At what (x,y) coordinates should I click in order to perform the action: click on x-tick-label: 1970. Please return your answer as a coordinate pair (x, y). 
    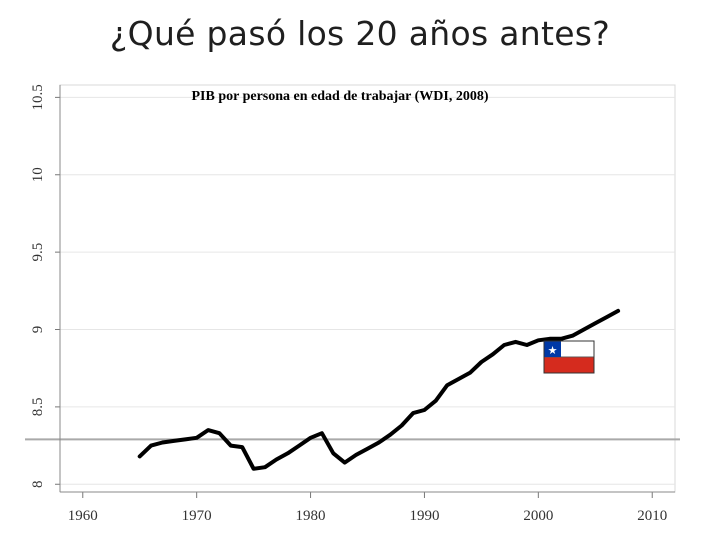
    Looking at the image, I should click on (197, 516).